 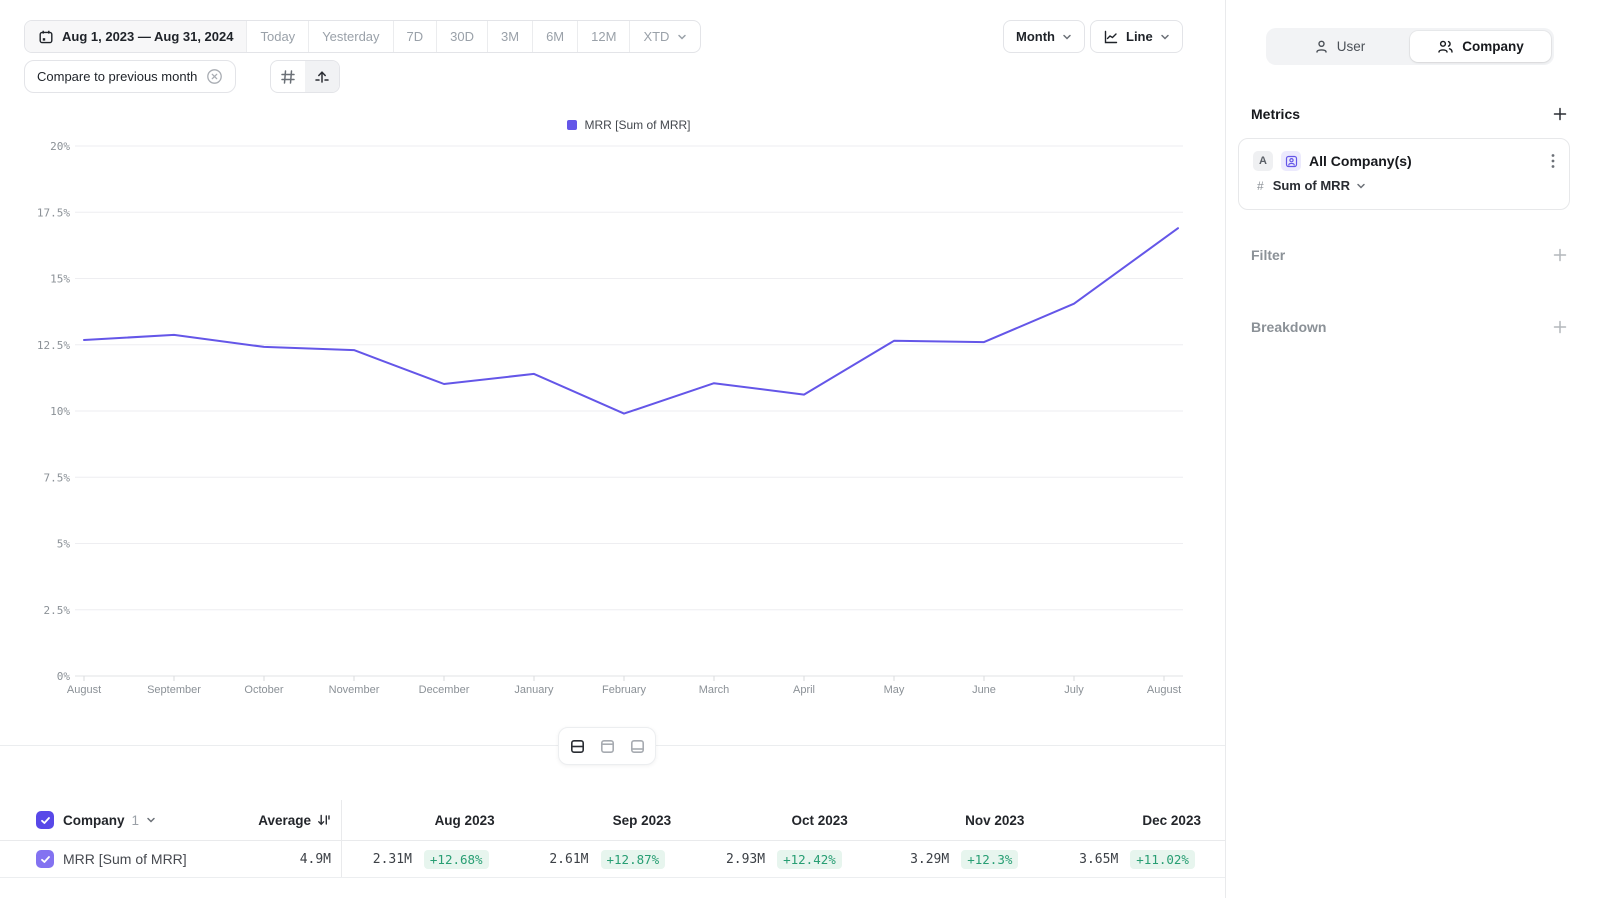 What do you see at coordinates (414, 36) in the screenshot?
I see `preset-7d: 7D` at bounding box center [414, 36].